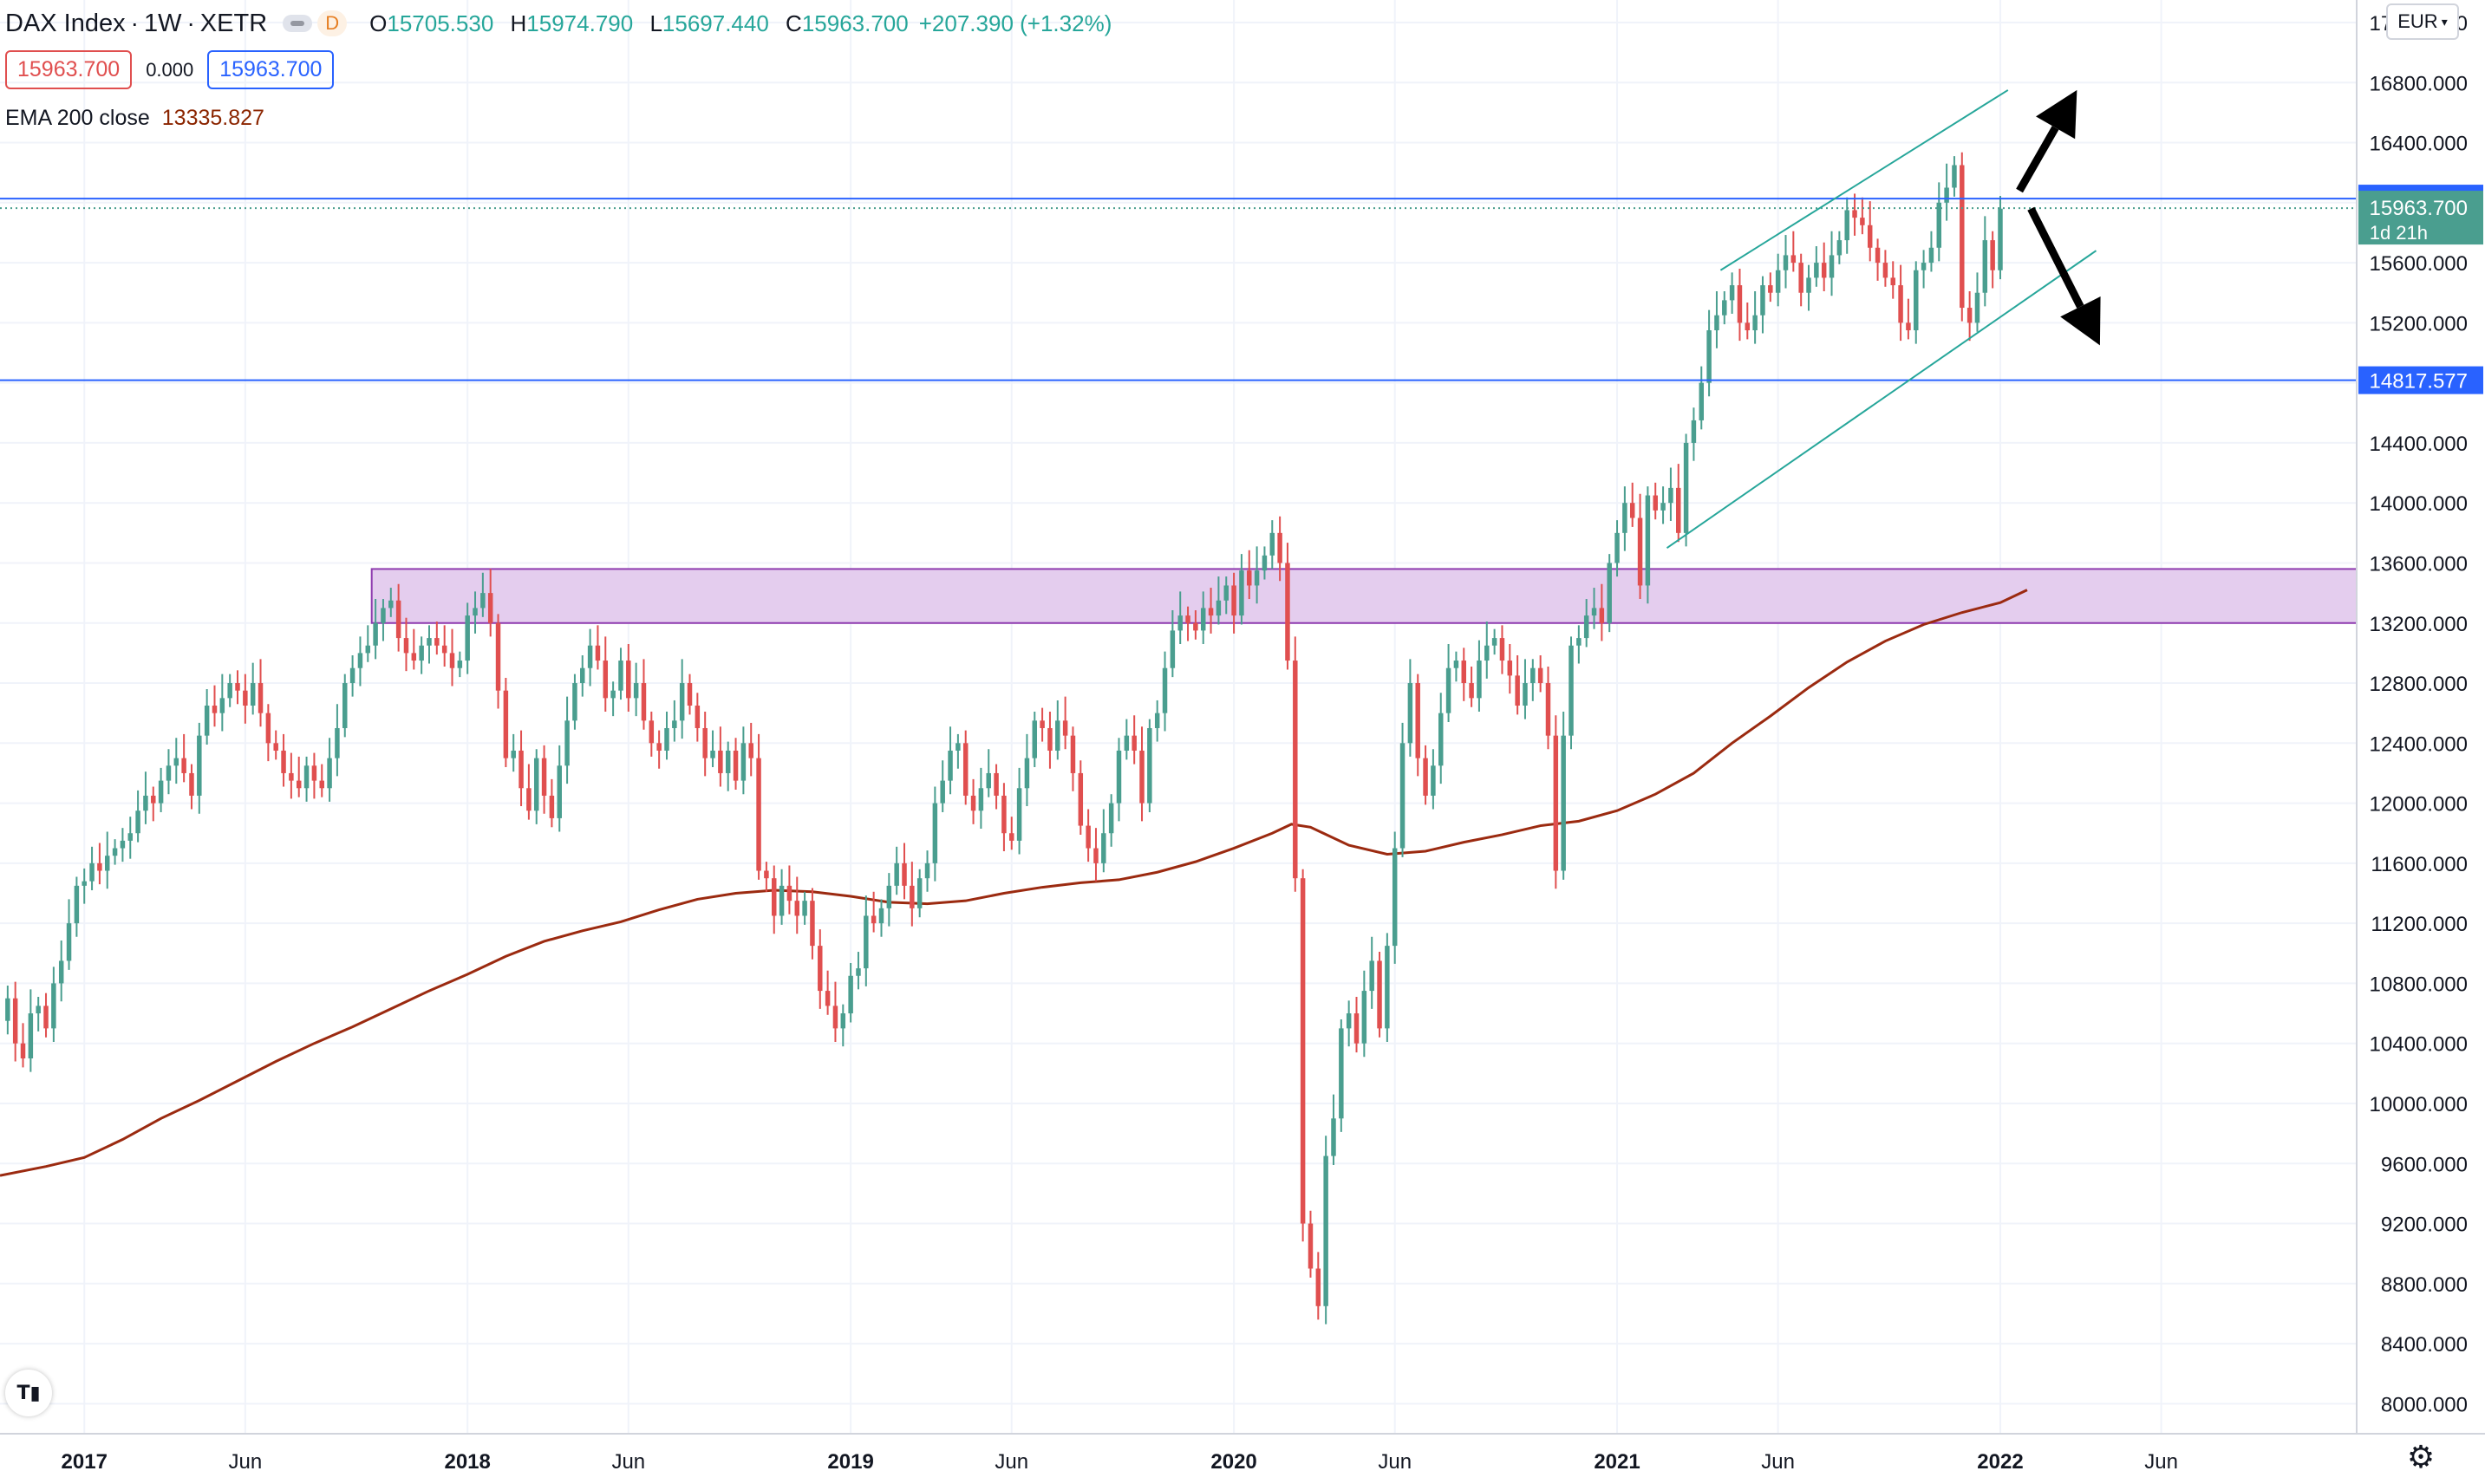 The image size is (2485, 1484). Describe the element at coordinates (2399, 233) in the screenshot. I see `countdown-label: 1d 21h` at that location.